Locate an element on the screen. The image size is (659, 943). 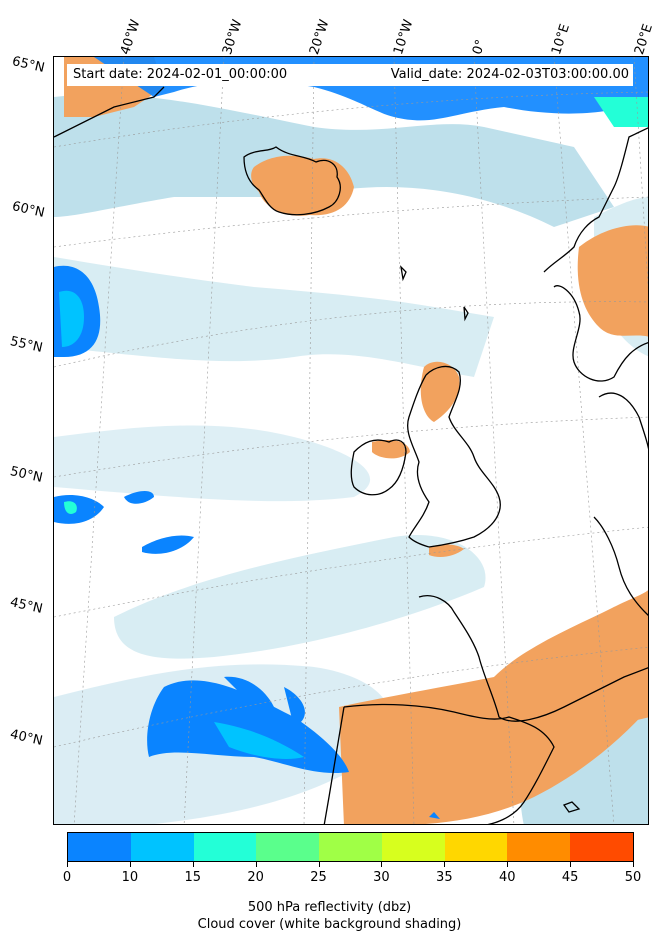
lat-label-55n: 55°N is located at coordinates (26, 345).